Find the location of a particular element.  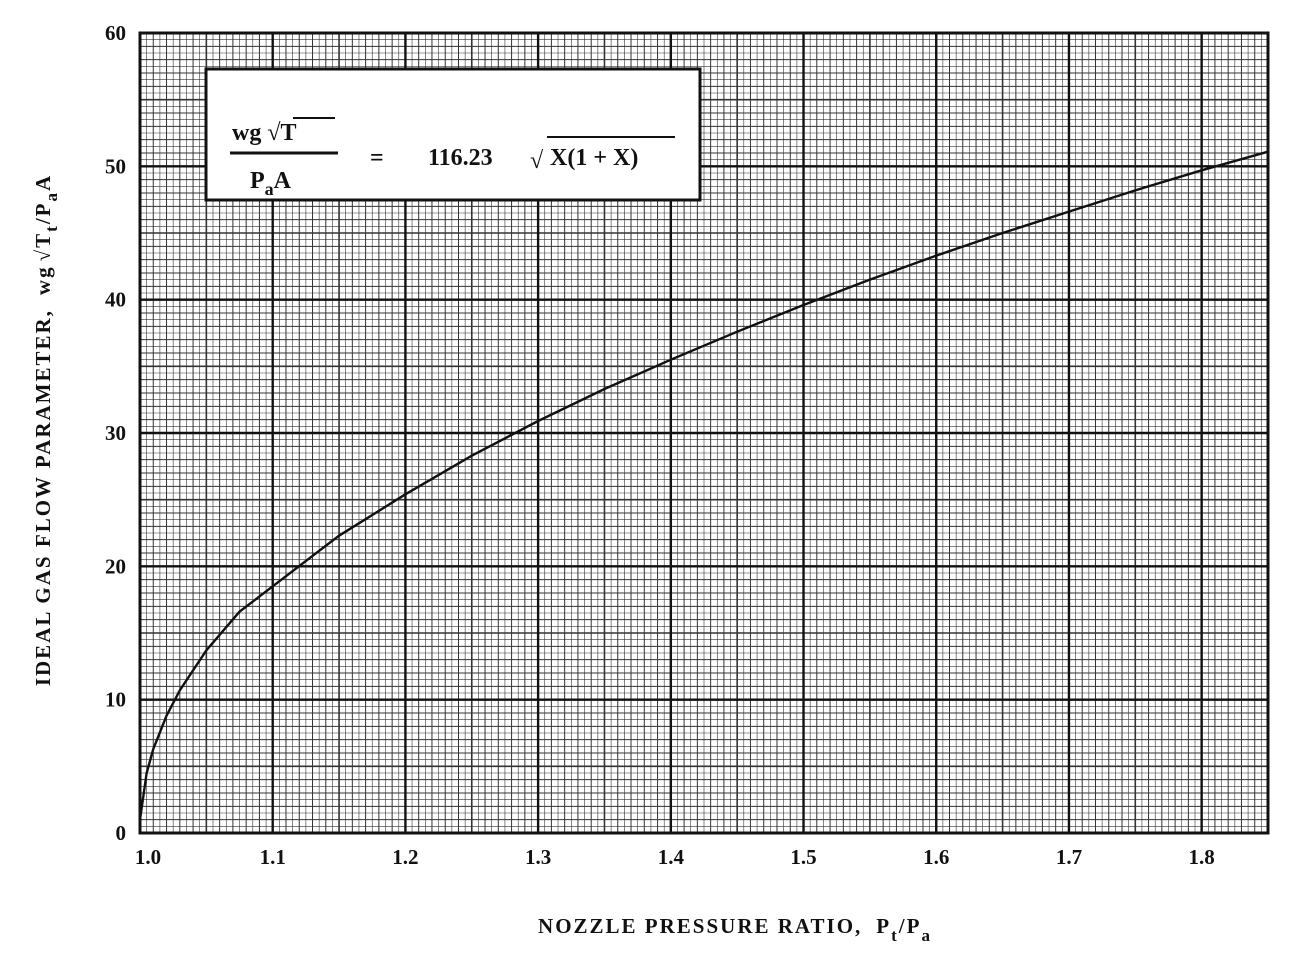

y-label-slash: /P is located at coordinates (43, 214).